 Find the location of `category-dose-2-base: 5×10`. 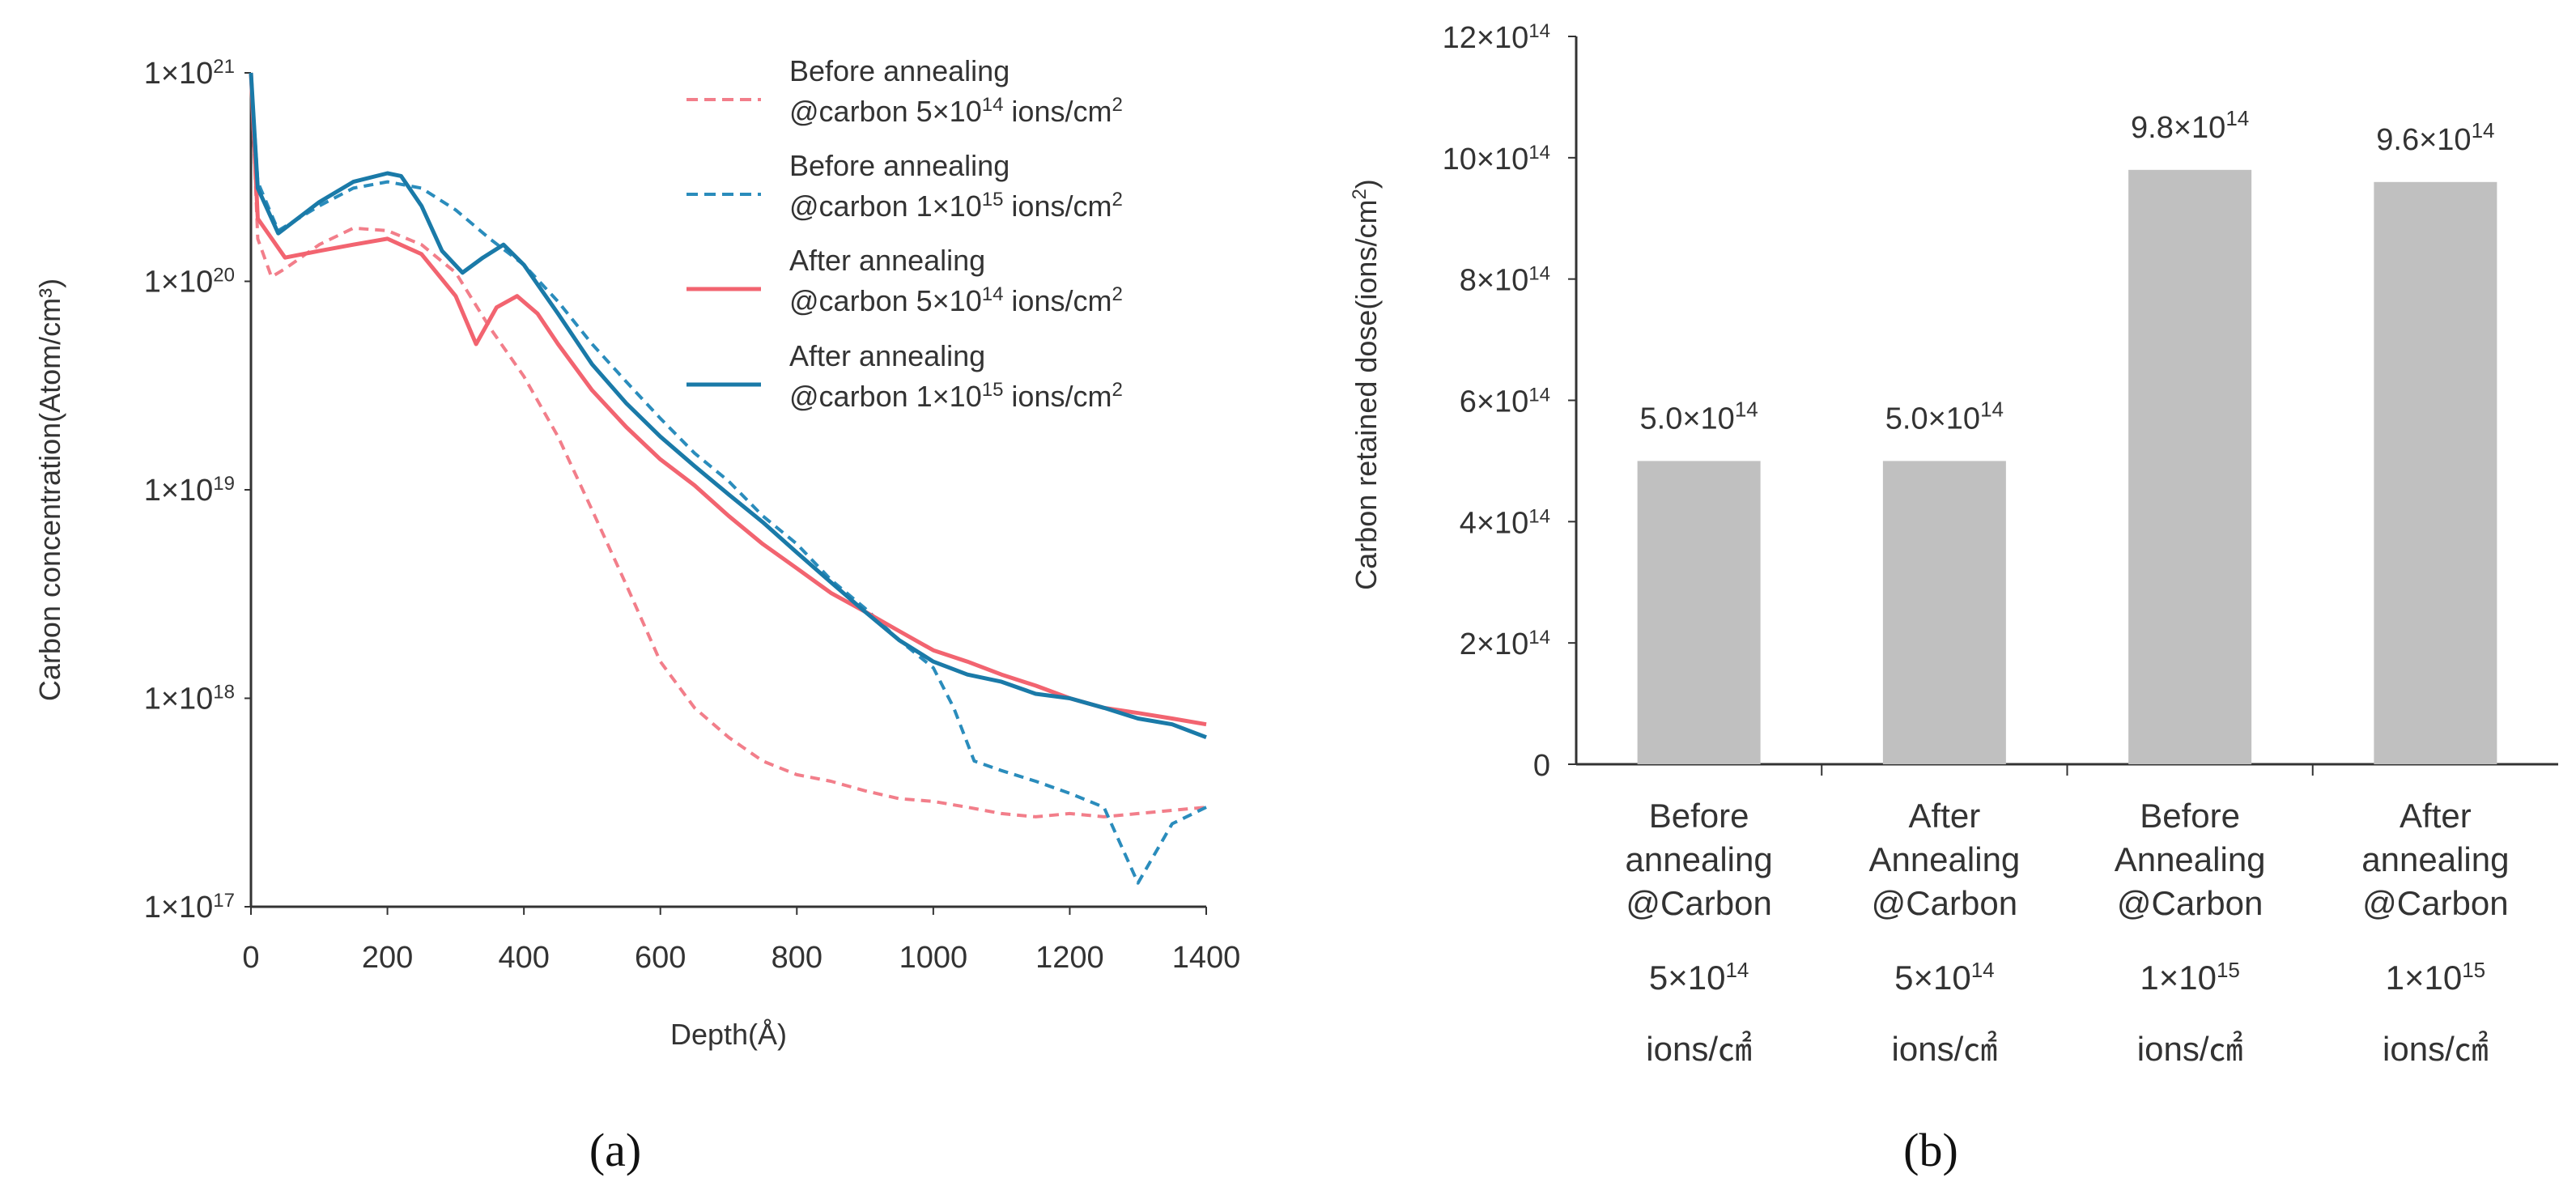

category-dose-2-base: 5×10 is located at coordinates (1932, 978).